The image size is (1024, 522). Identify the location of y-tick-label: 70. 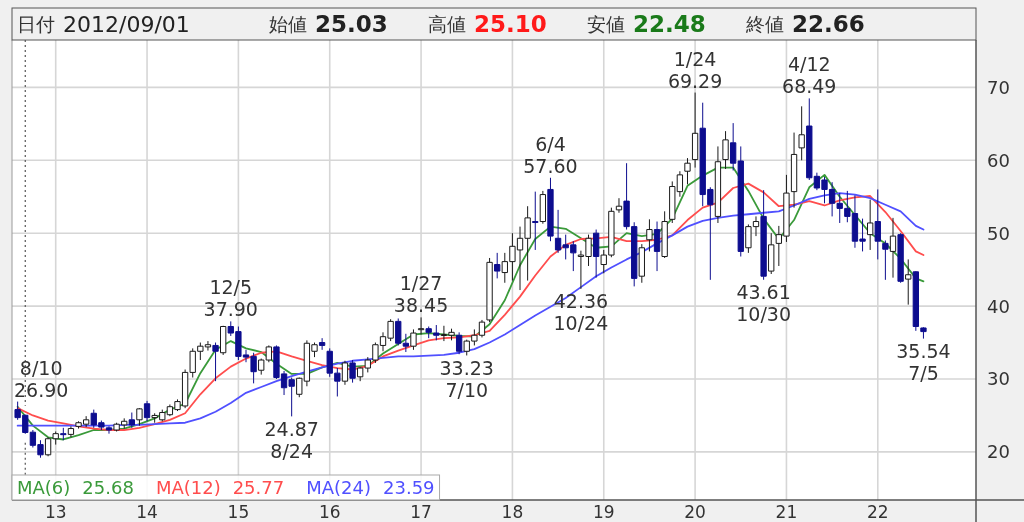
(998, 87).